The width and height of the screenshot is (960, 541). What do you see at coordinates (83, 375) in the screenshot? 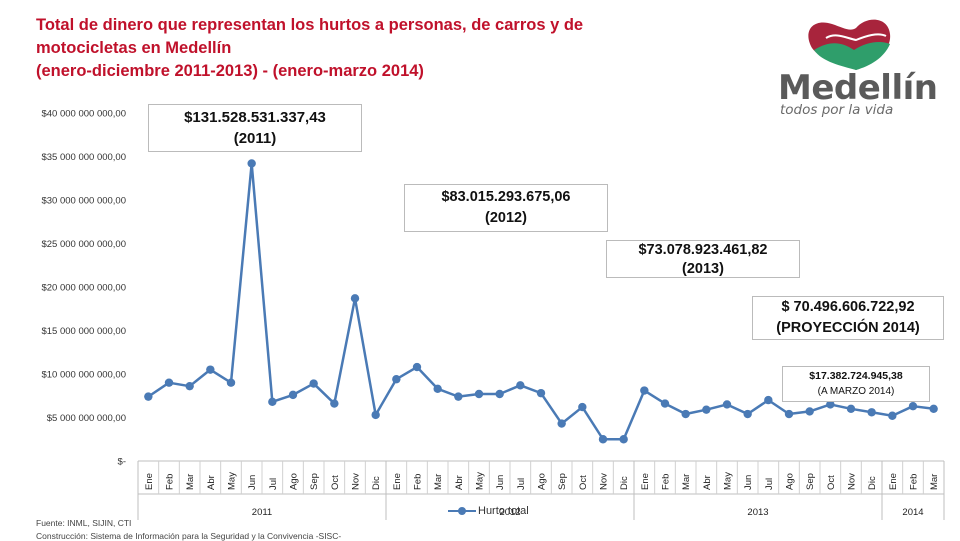
I see `y-tick-label: $10 000 000 000,00` at bounding box center [83, 375].